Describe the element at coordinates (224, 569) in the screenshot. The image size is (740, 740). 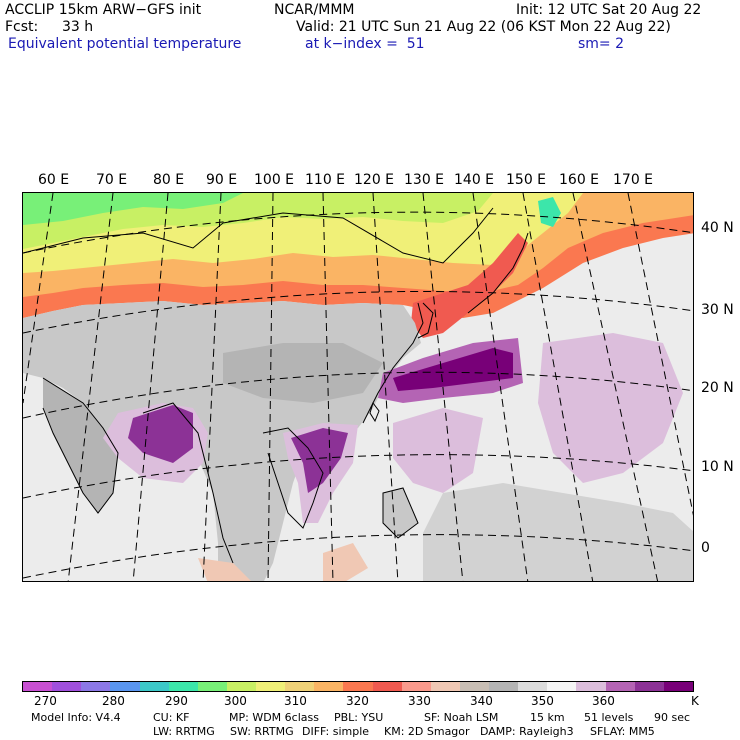
I see `sumatra-island` at that location.